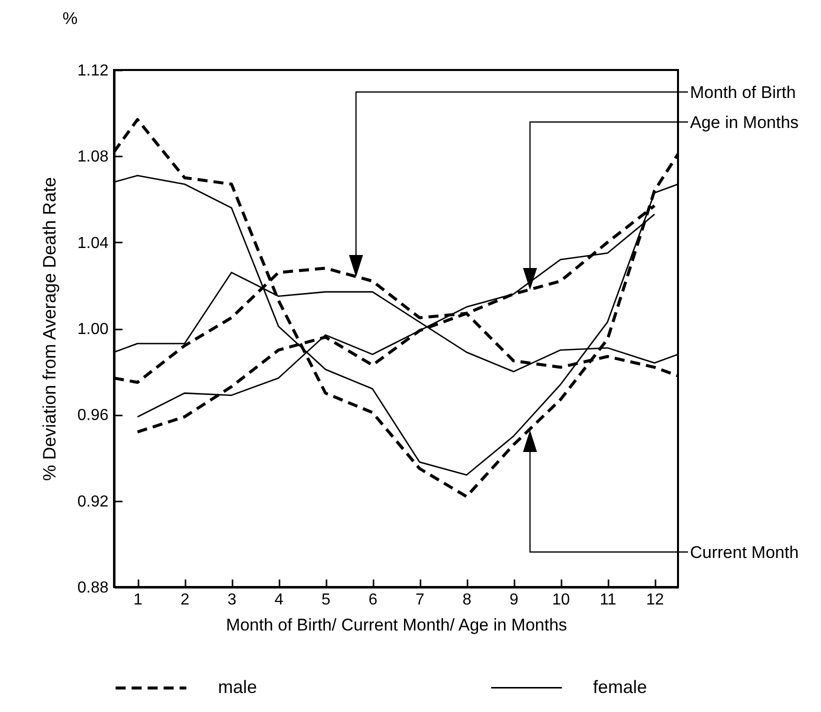 Image resolution: width=821 pixels, height=712 pixels. Describe the element at coordinates (185, 600) in the screenshot. I see `x-tick-label: 2` at that location.